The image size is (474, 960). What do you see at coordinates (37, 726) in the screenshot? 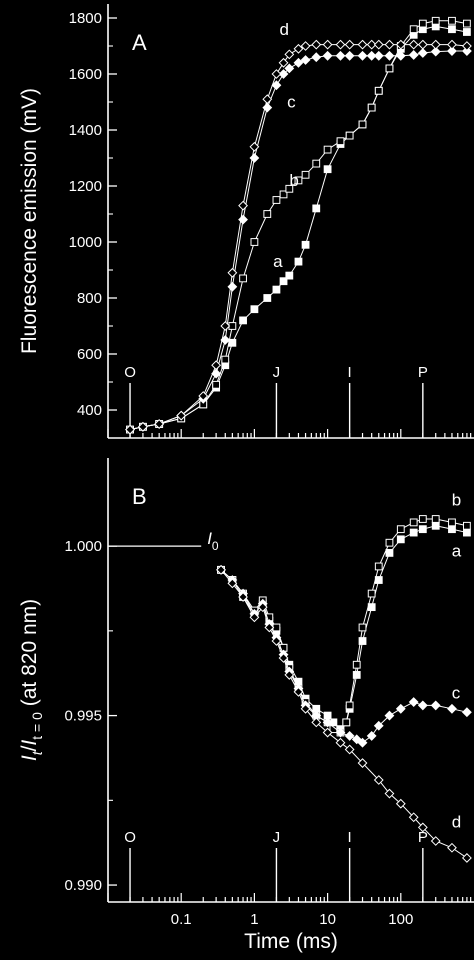
I see `y-axis-title-part: t = 0` at bounding box center [37, 726].